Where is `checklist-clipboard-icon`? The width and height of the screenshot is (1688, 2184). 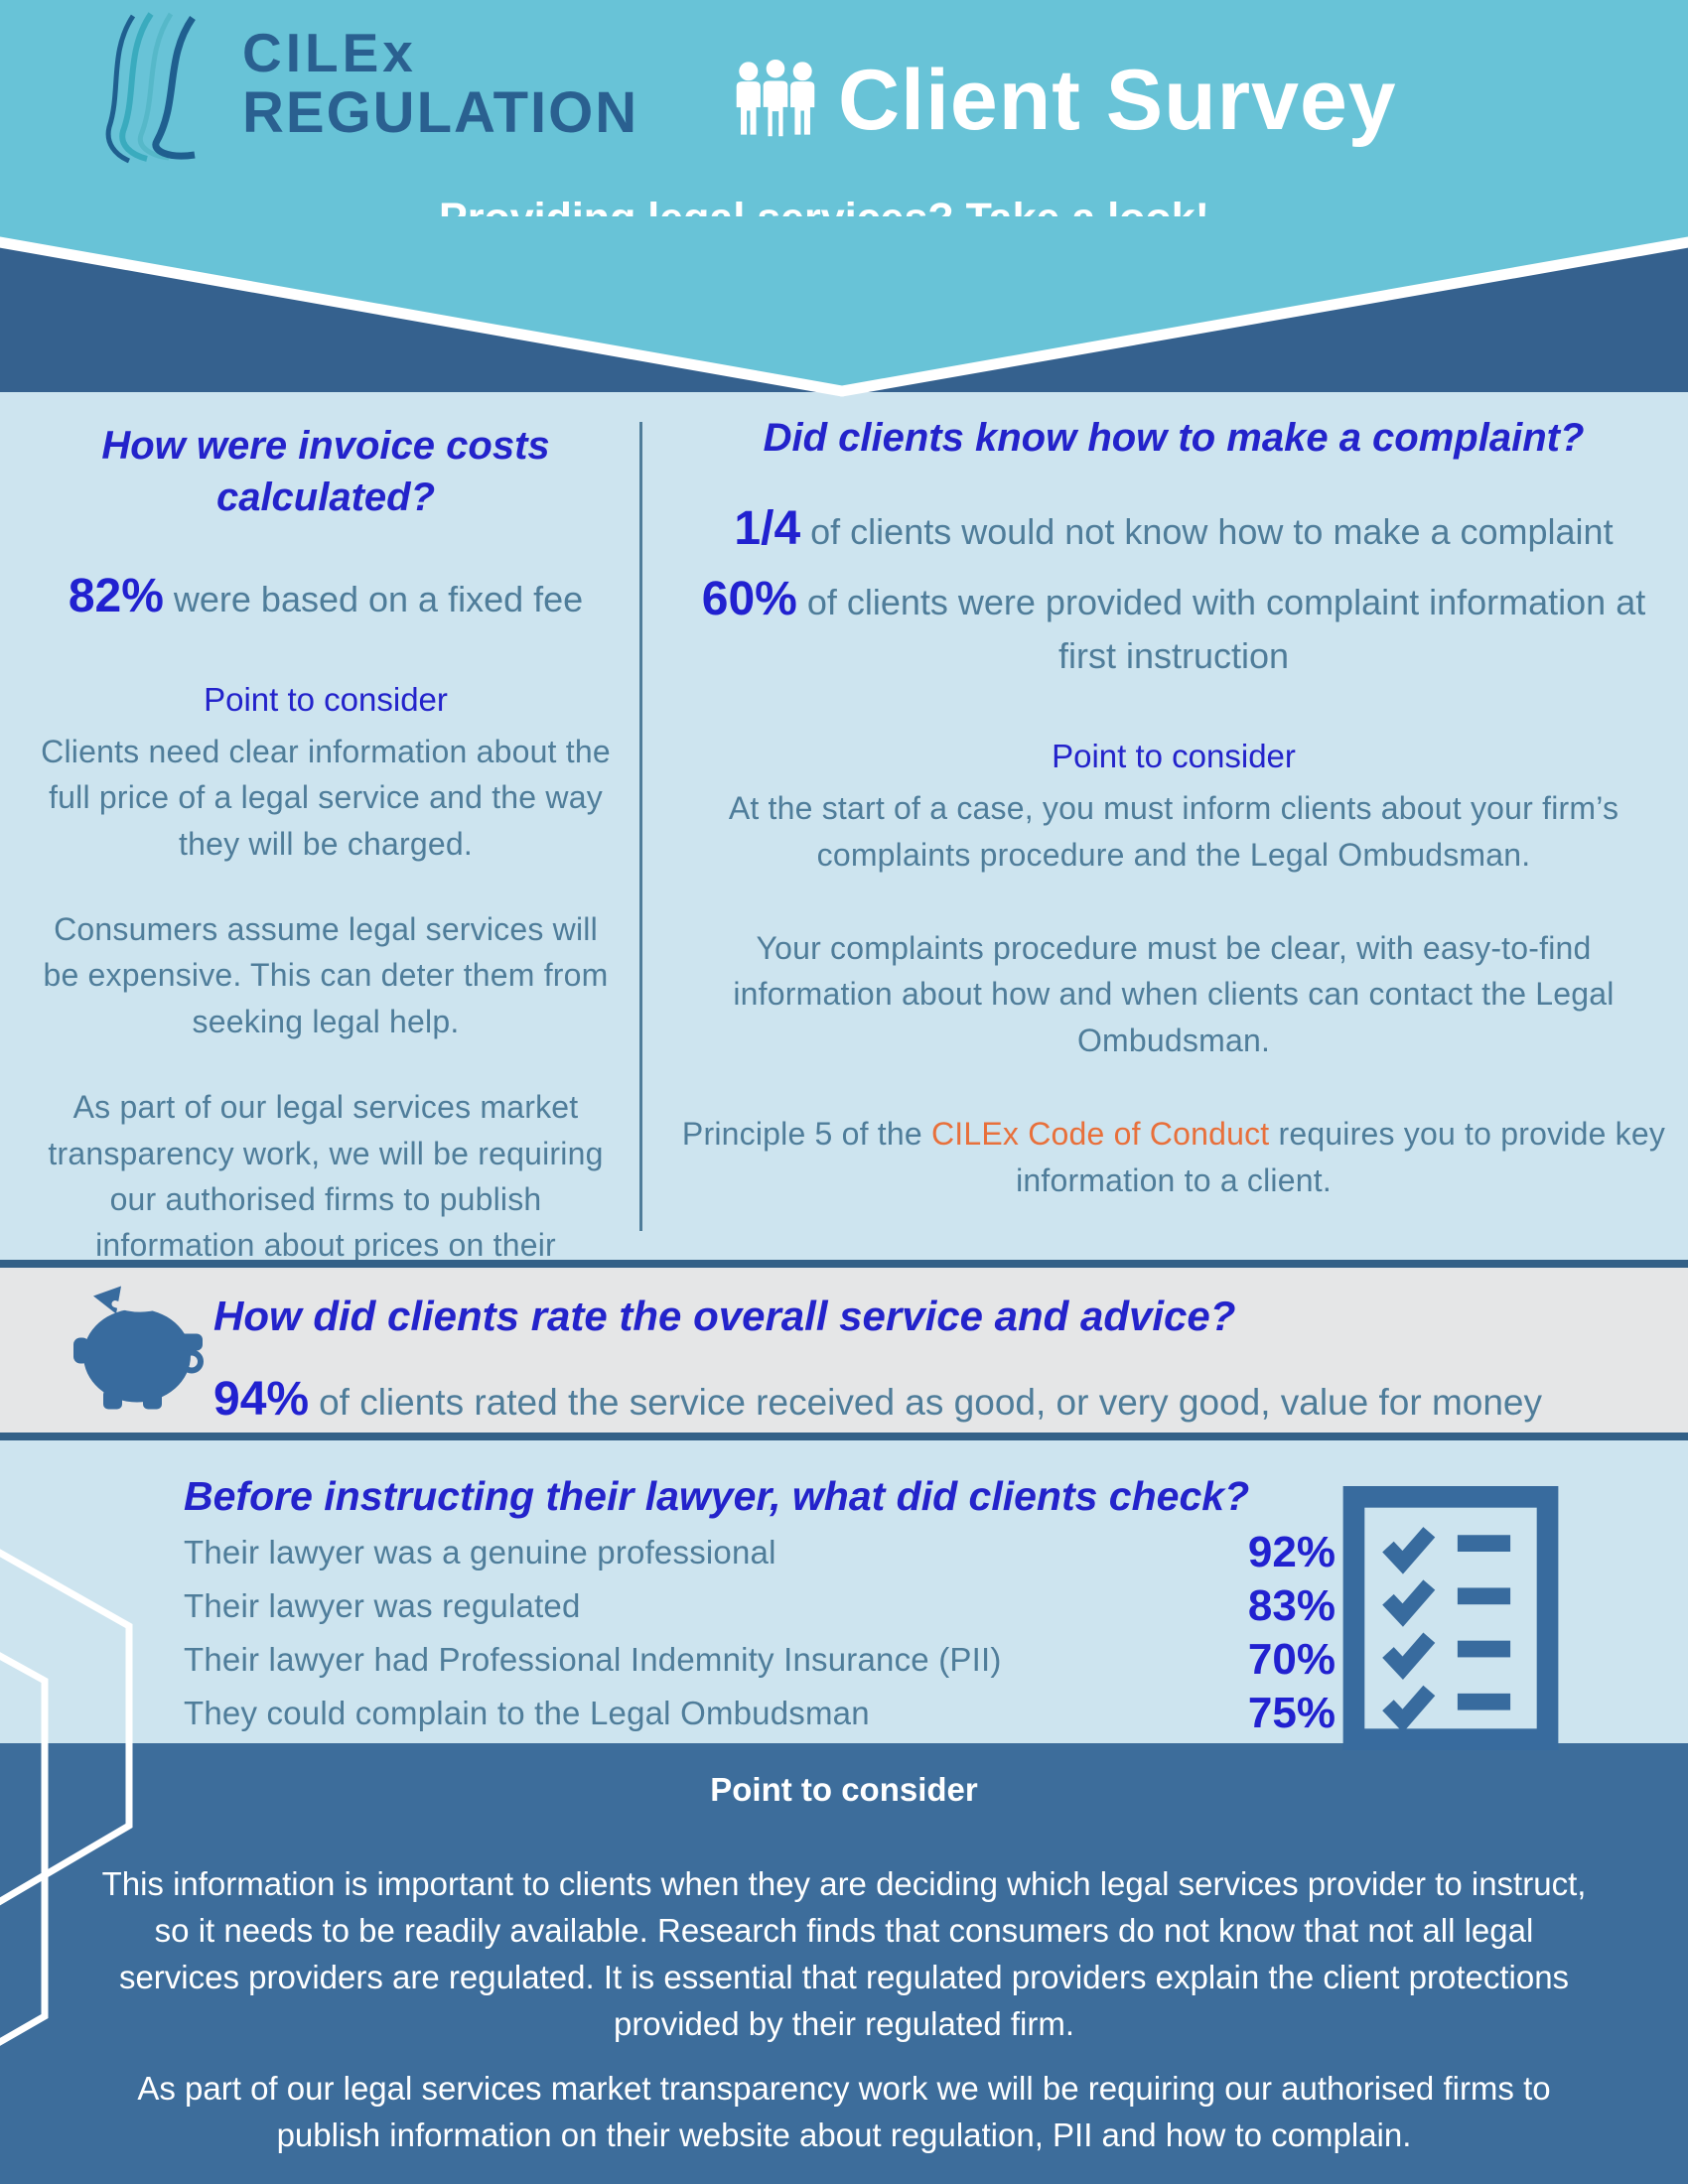
checklist-clipboard-icon is located at coordinates (1450, 1618).